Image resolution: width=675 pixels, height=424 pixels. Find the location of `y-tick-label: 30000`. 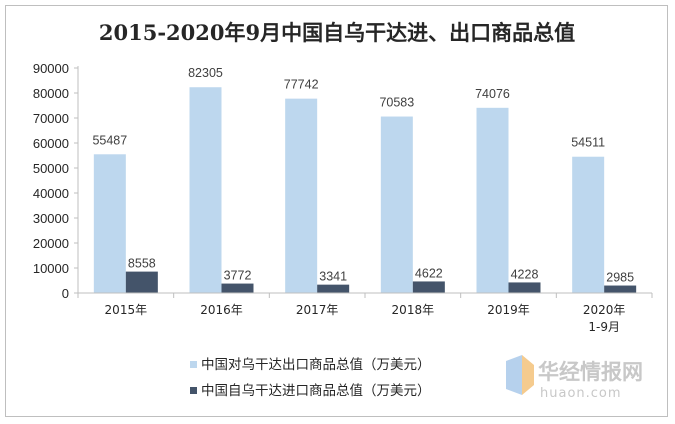

y-tick-label: 30000 is located at coordinates (51, 218).